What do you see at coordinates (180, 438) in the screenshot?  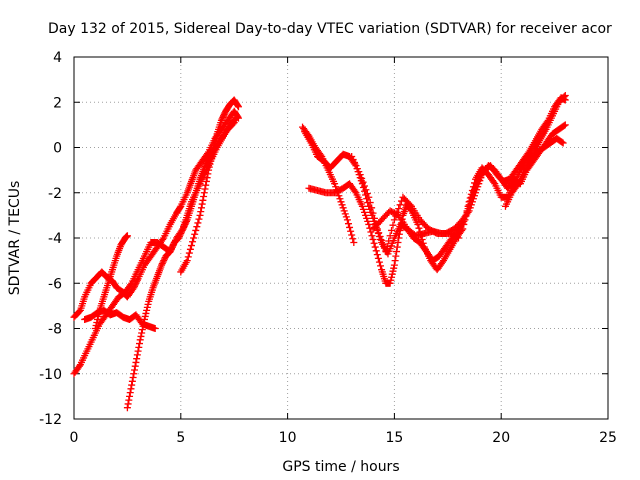 I see `x-tick-label: 5` at bounding box center [180, 438].